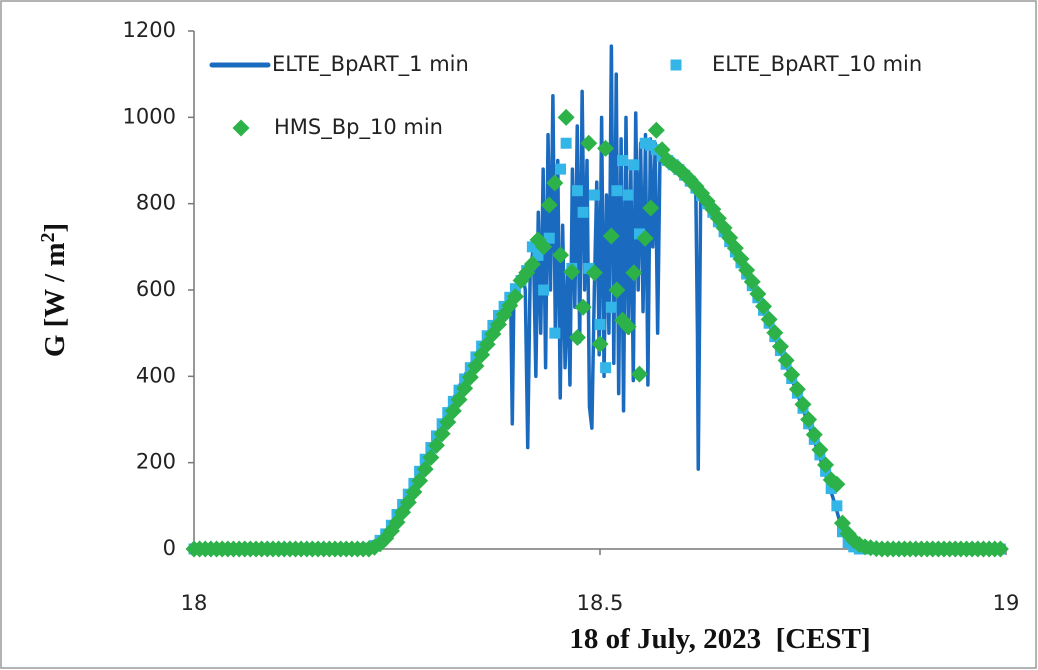 The width and height of the screenshot is (1038, 670). Describe the element at coordinates (169, 548) in the screenshot. I see `y-tick-label: 0` at that location.